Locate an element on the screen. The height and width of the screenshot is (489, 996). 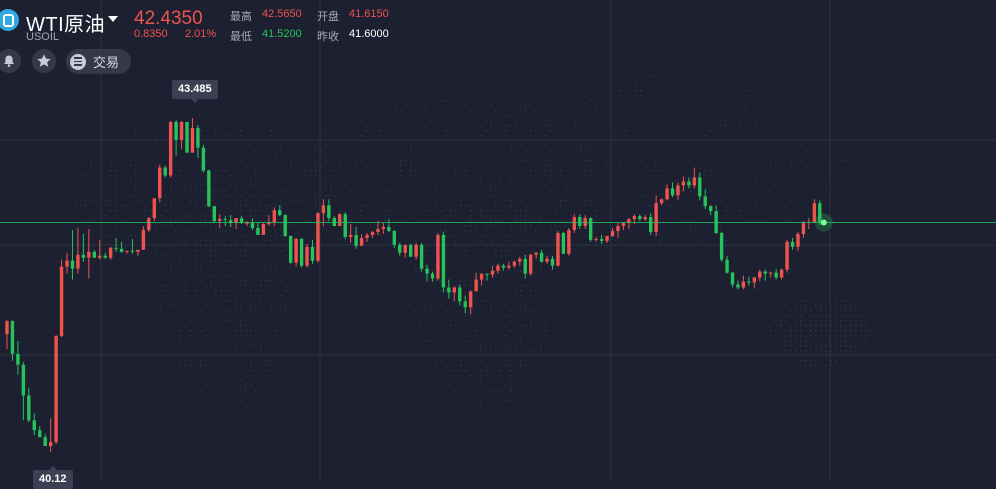
favorite-button is located at coordinates (44, 61).